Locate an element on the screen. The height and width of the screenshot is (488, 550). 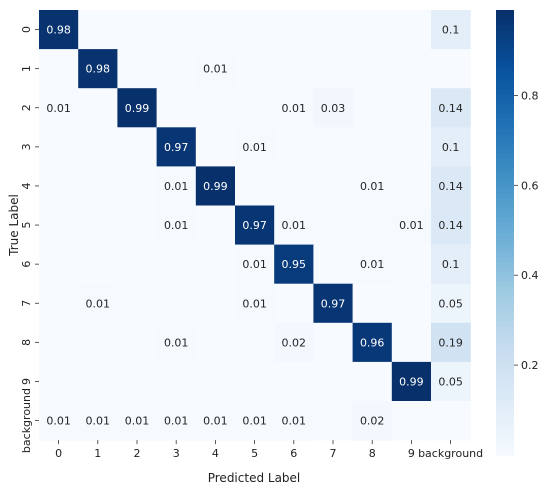
x-tick-label: background is located at coordinates (450, 453).